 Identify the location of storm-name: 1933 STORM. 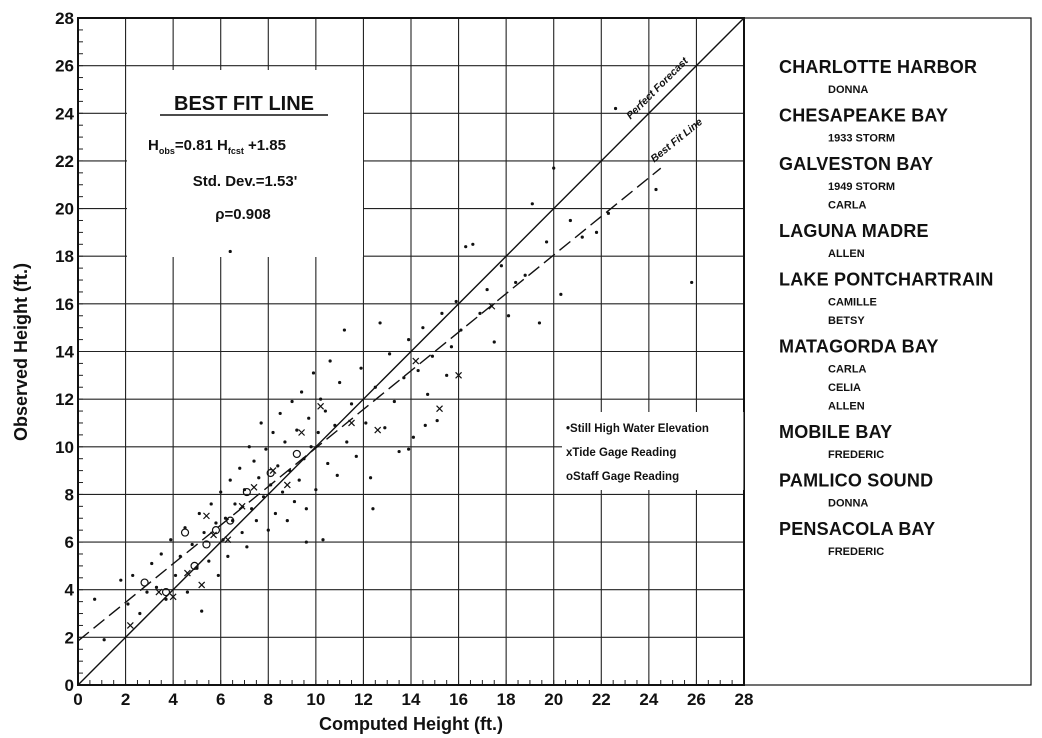
(861, 139).